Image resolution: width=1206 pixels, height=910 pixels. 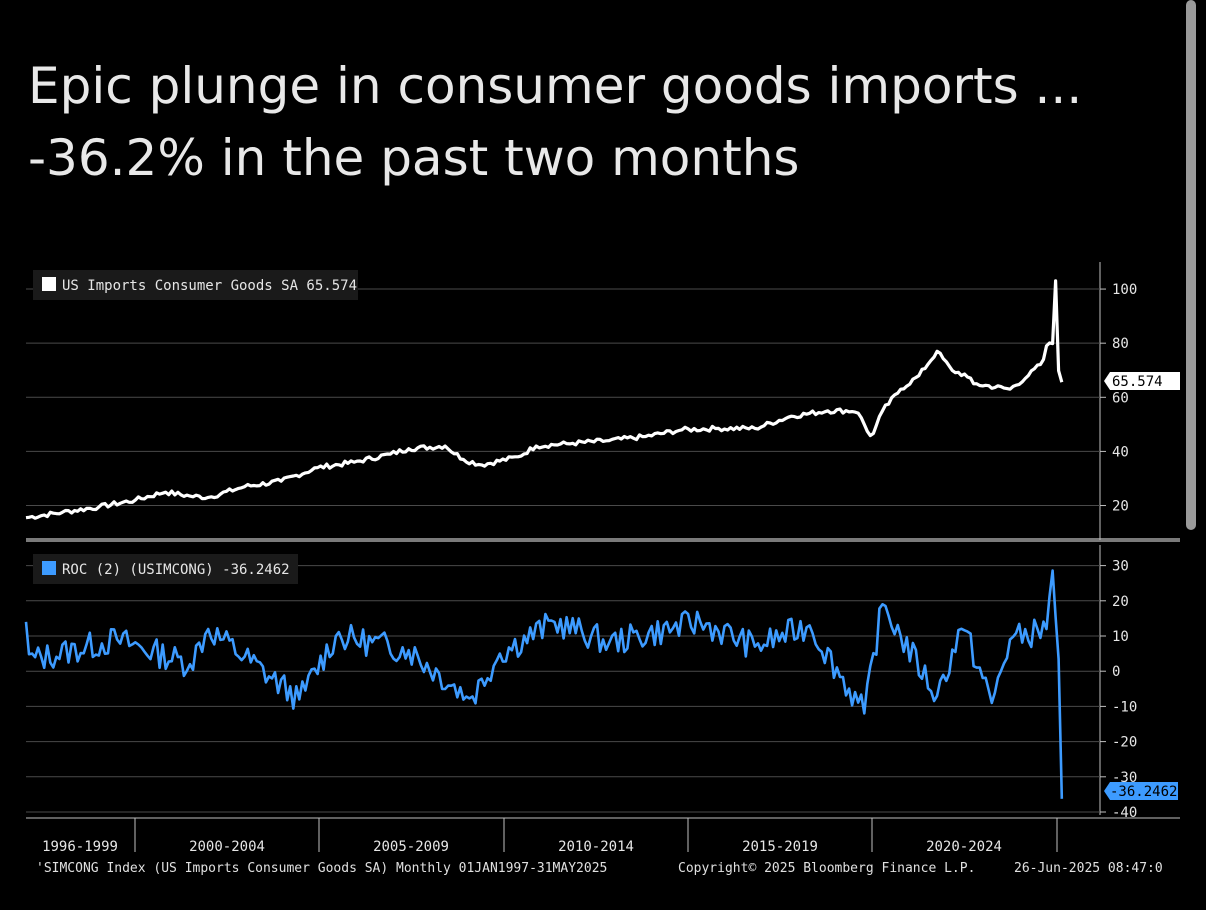 I want to click on lower-legend-swatch, so click(x=49, y=568).